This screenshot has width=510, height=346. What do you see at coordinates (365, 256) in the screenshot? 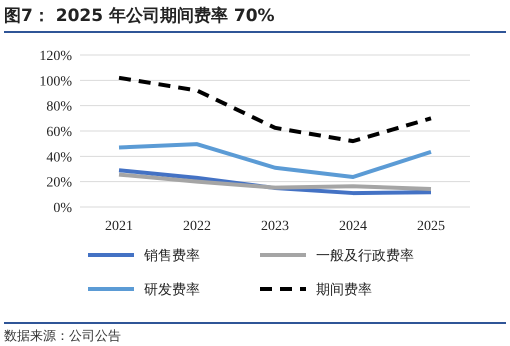
I see `legend-label: 一般及行政费率` at bounding box center [365, 256].